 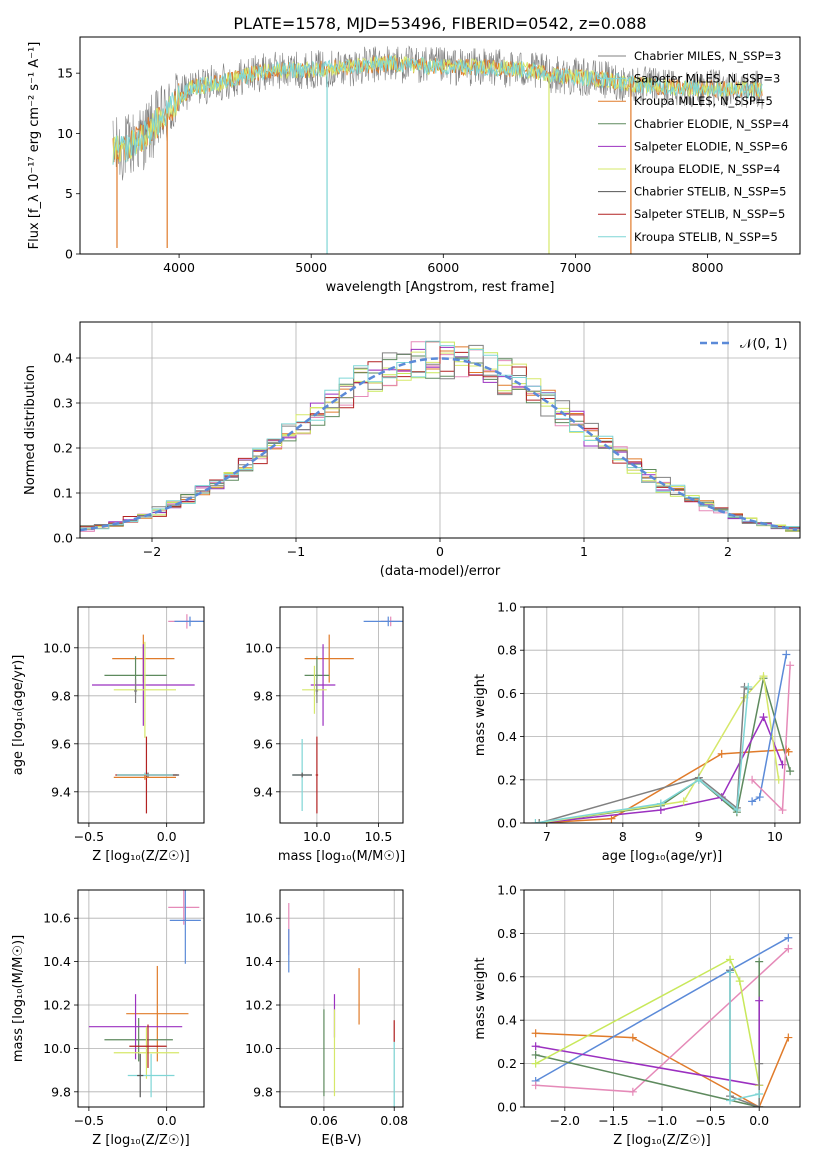 I want to click on y-tick-label: 10.6, so click(x=57, y=918).